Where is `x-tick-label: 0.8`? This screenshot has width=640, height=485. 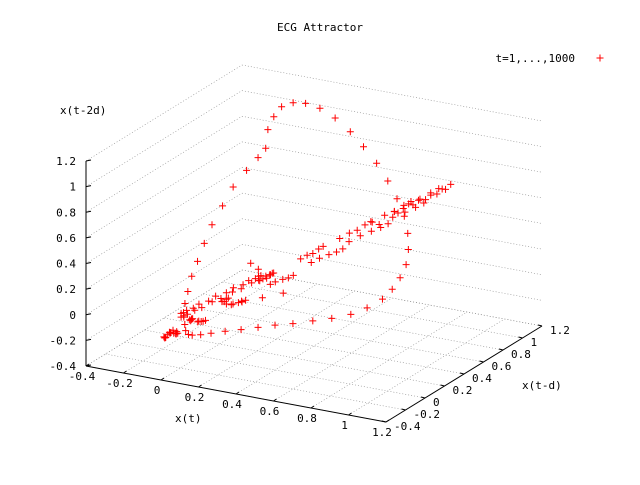
x-tick-label: 0.8 is located at coordinates (307, 418).